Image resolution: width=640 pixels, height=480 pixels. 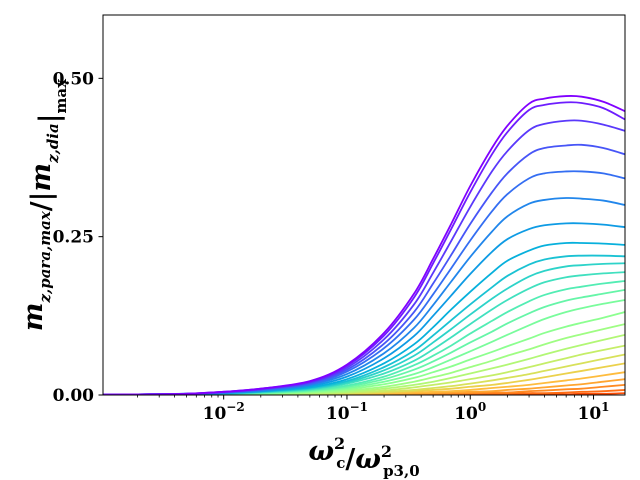 I want to click on x-tick-label-3: 10⁰, so click(x=470, y=412).